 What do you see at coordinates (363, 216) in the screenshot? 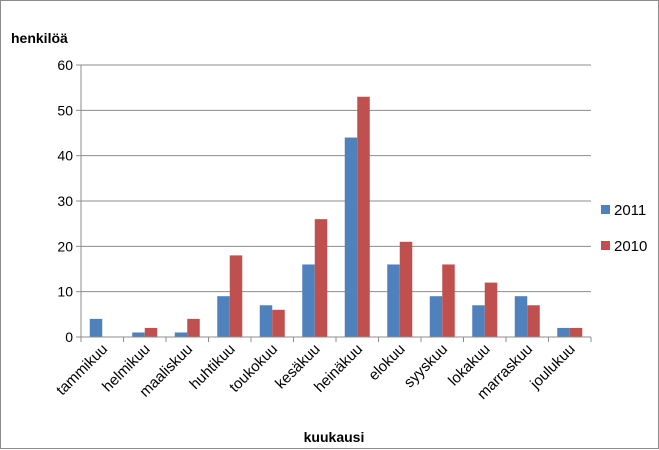
I see `bar-2010-heinäkuu` at bounding box center [363, 216].